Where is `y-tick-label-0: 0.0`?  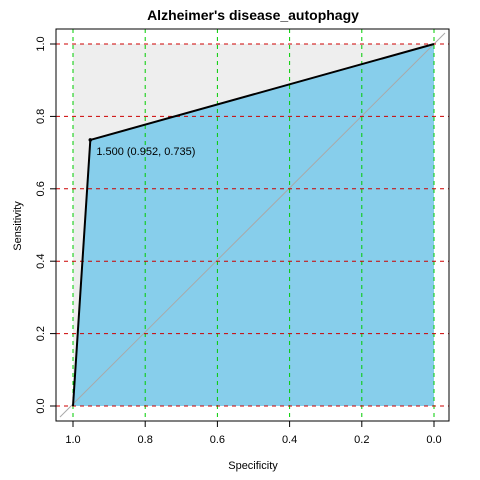
y-tick-label-0: 0.0 is located at coordinates (41, 405).